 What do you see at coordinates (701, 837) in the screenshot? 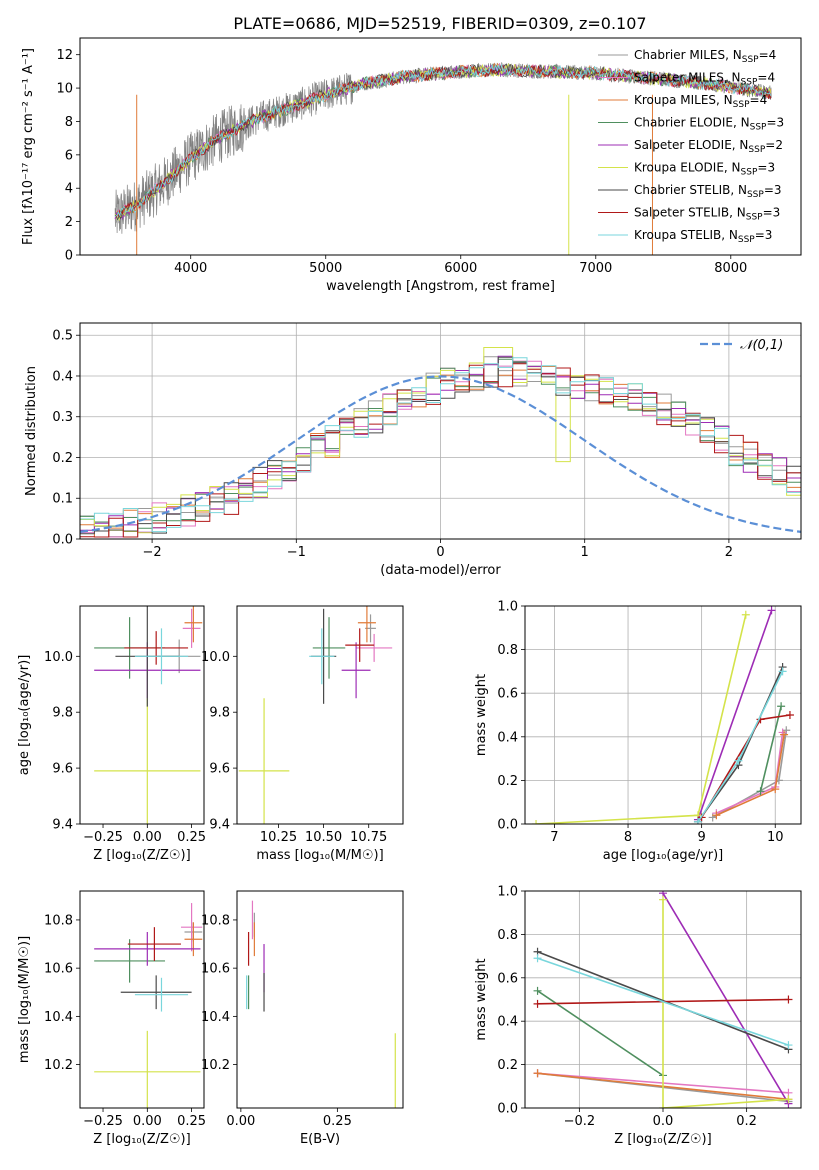
I see `x-tick-label: 9` at bounding box center [701, 837].